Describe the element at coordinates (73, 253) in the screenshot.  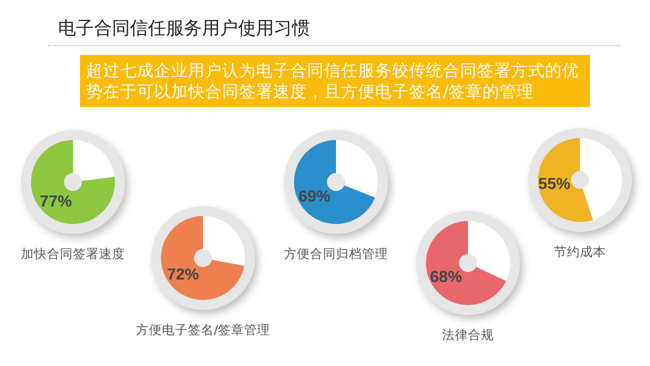
I see `text: 加快合同签署速度` at that location.